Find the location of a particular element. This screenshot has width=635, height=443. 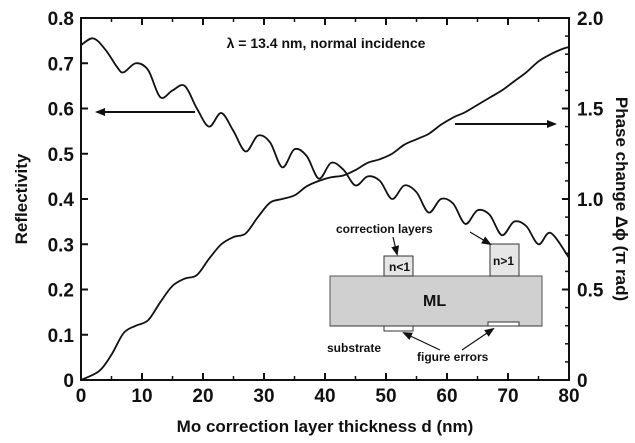

y-right-tick-label: 1.5 is located at coordinates (590, 110).